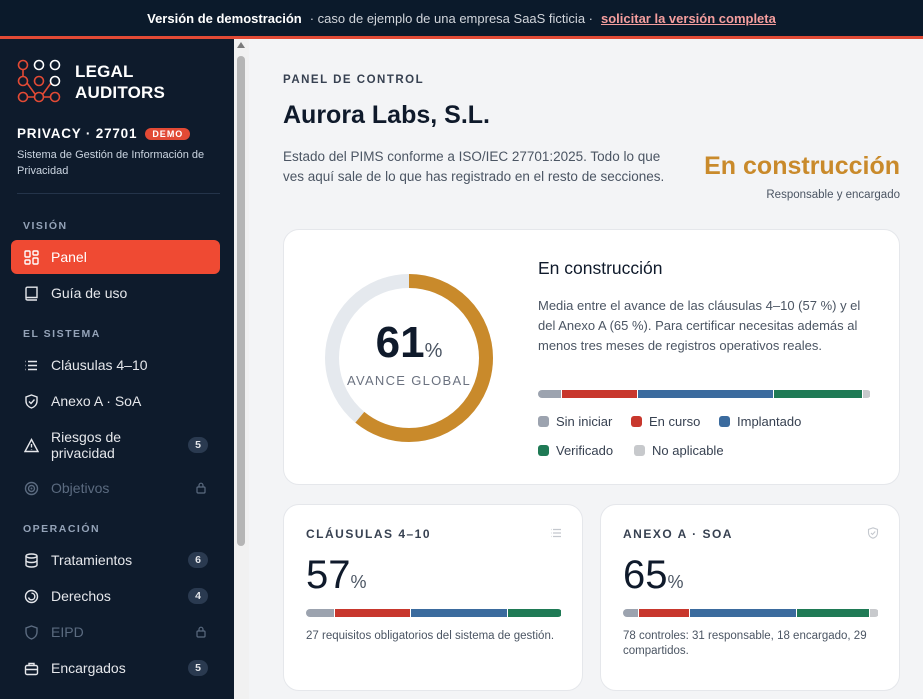 The width and height of the screenshot is (923, 699). Describe the element at coordinates (434, 613) in the screenshot. I see `clauses-distribution-bar` at that location.